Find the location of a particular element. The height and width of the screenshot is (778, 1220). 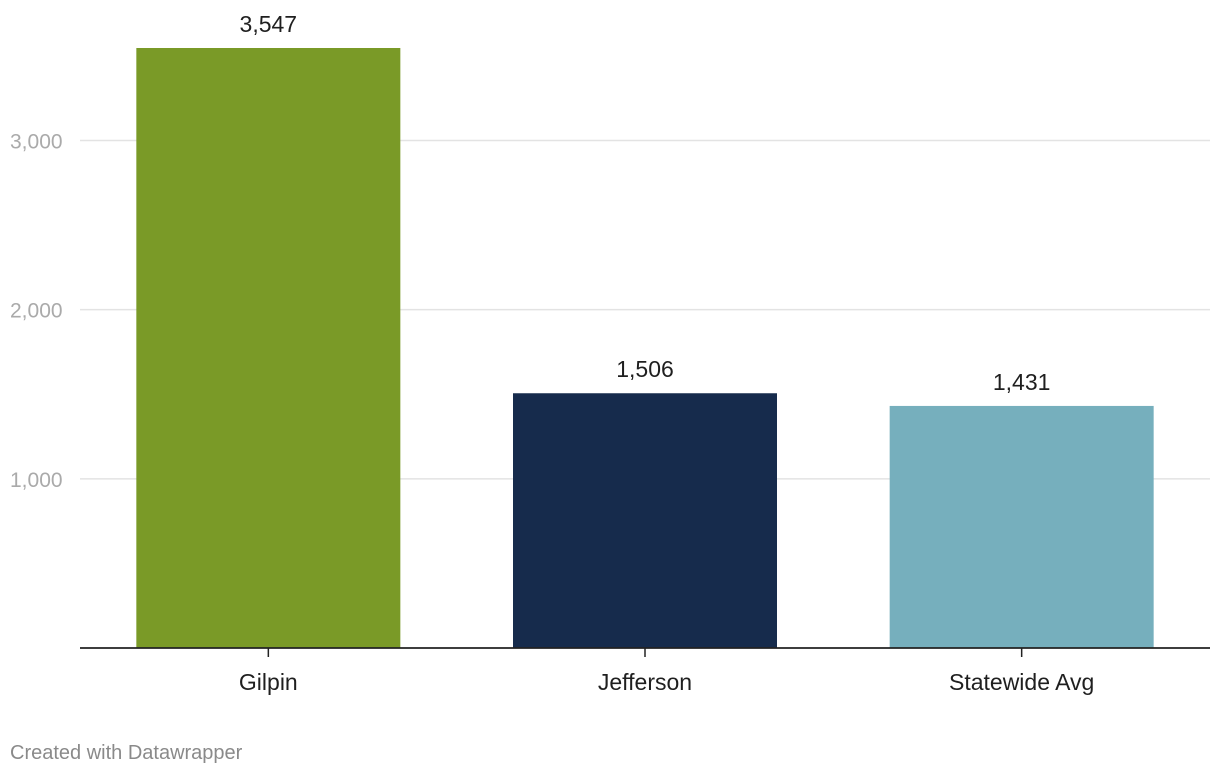

category-label: Jefferson is located at coordinates (645, 682).